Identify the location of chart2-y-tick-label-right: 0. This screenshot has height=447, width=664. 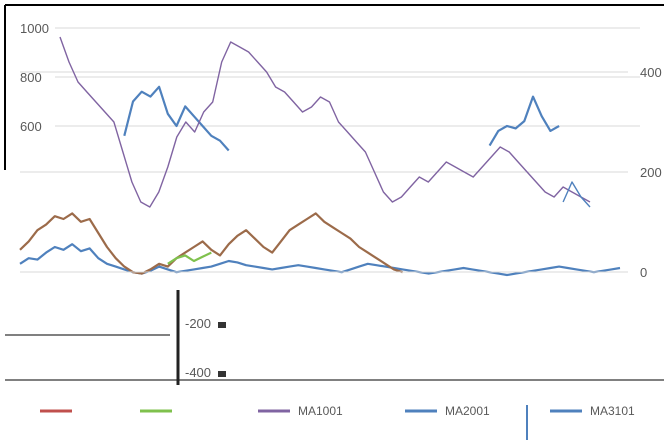
(643, 272).